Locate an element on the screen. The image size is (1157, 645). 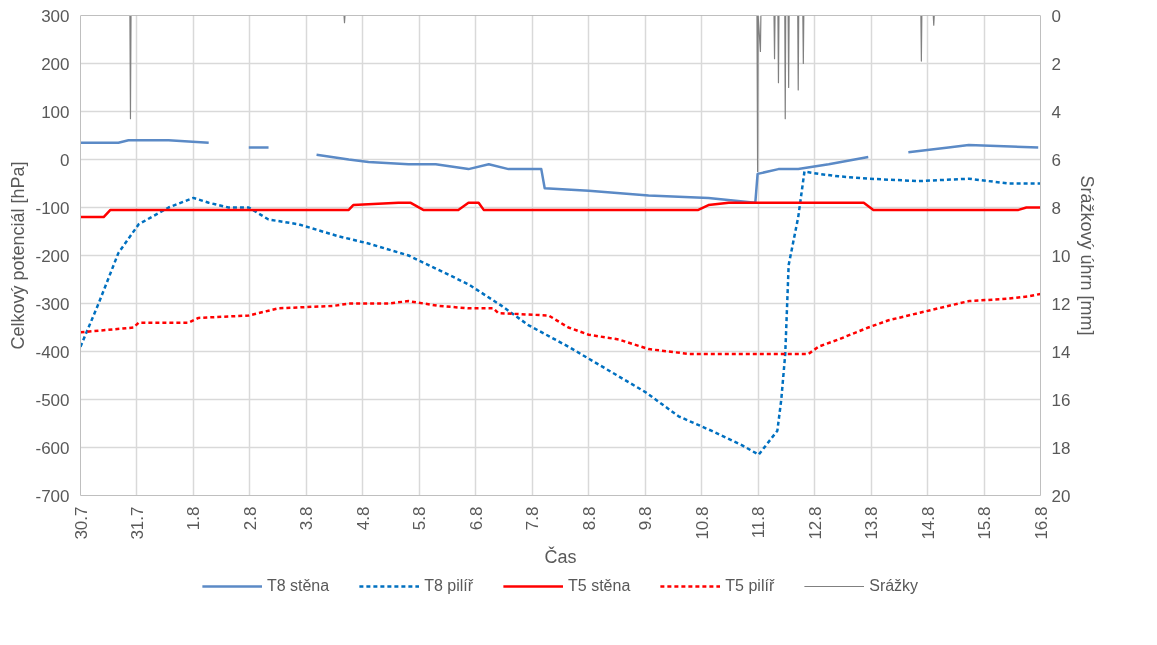
x-tick-label: 10.8 is located at coordinates (702, 523).